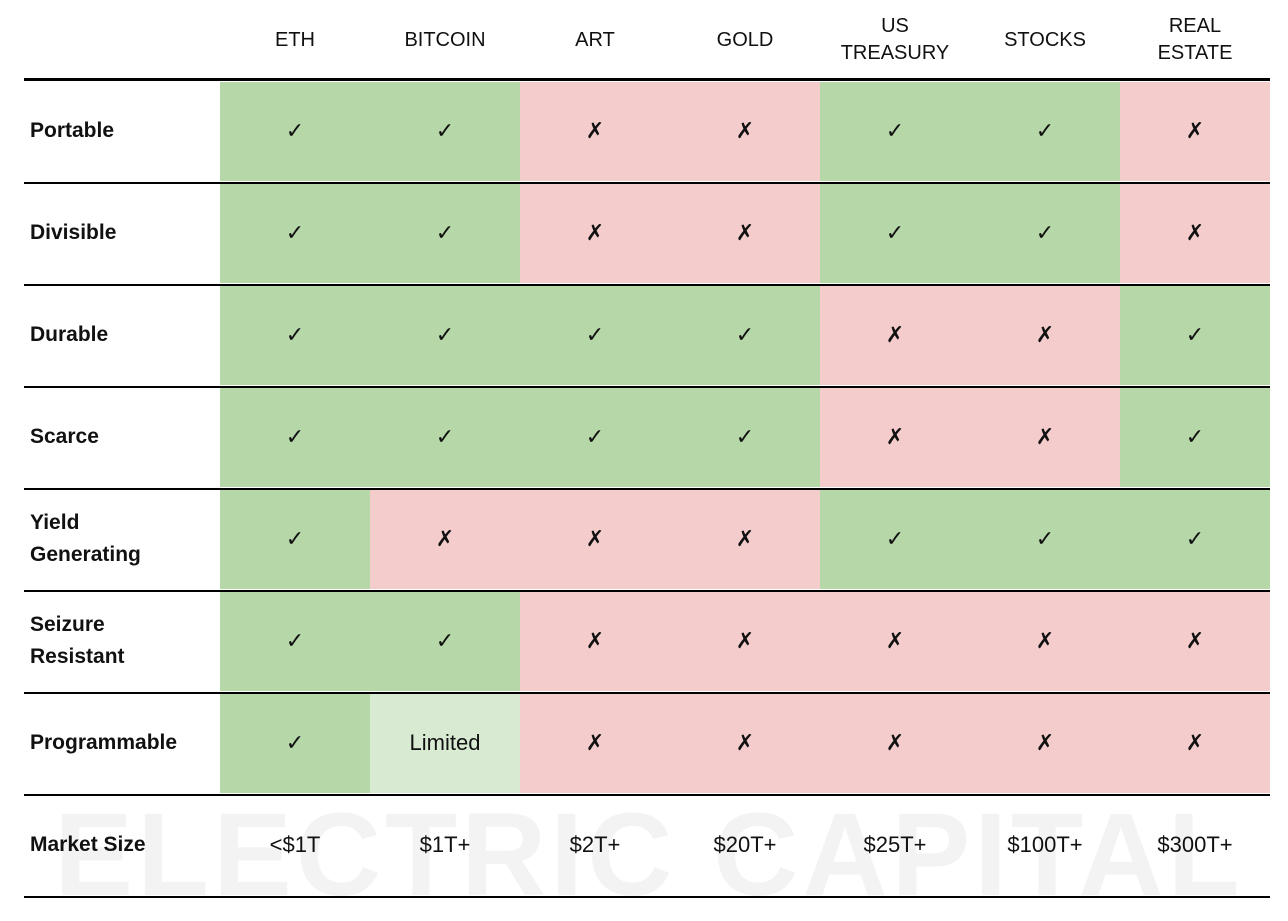  What do you see at coordinates (1195, 844) in the screenshot?
I see `cell-value: $300T+` at bounding box center [1195, 844].